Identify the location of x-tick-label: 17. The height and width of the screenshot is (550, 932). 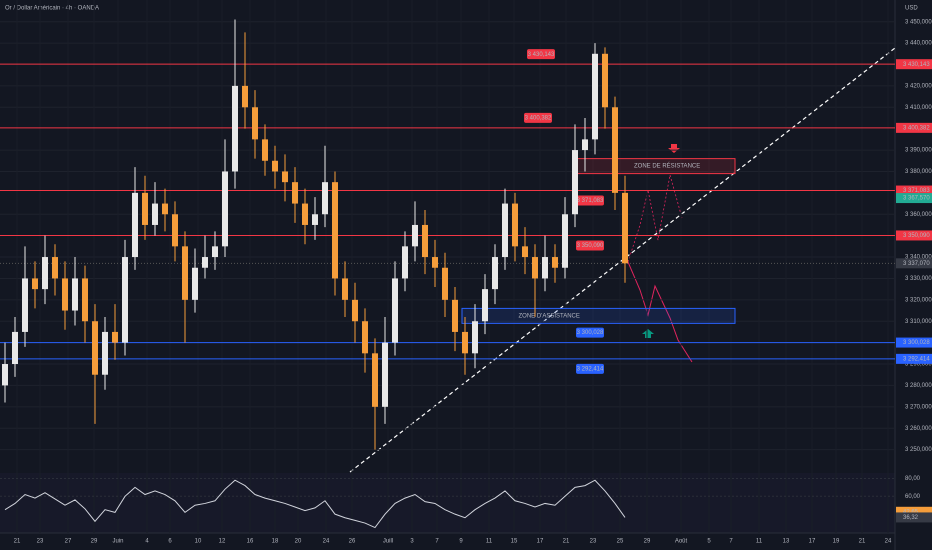
(540, 542).